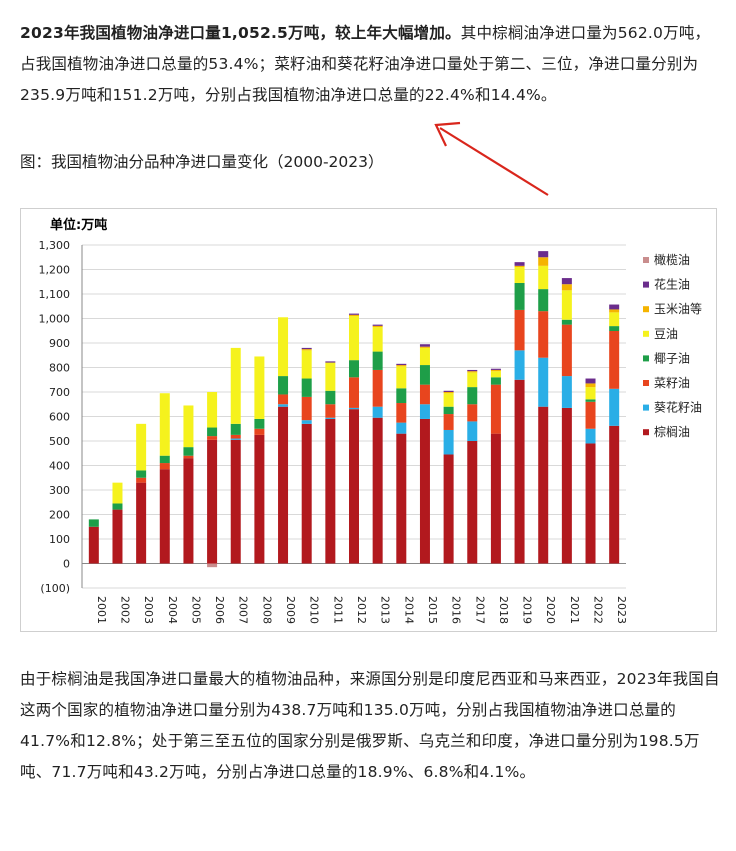  I want to click on x-tick-label: 2015, so click(432, 610).